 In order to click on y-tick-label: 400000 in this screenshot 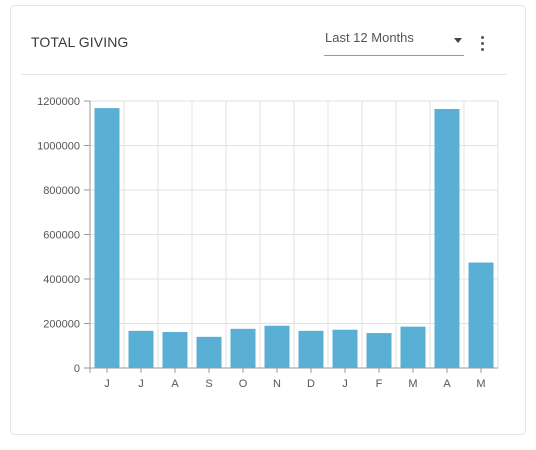, I will do `click(61, 280)`.